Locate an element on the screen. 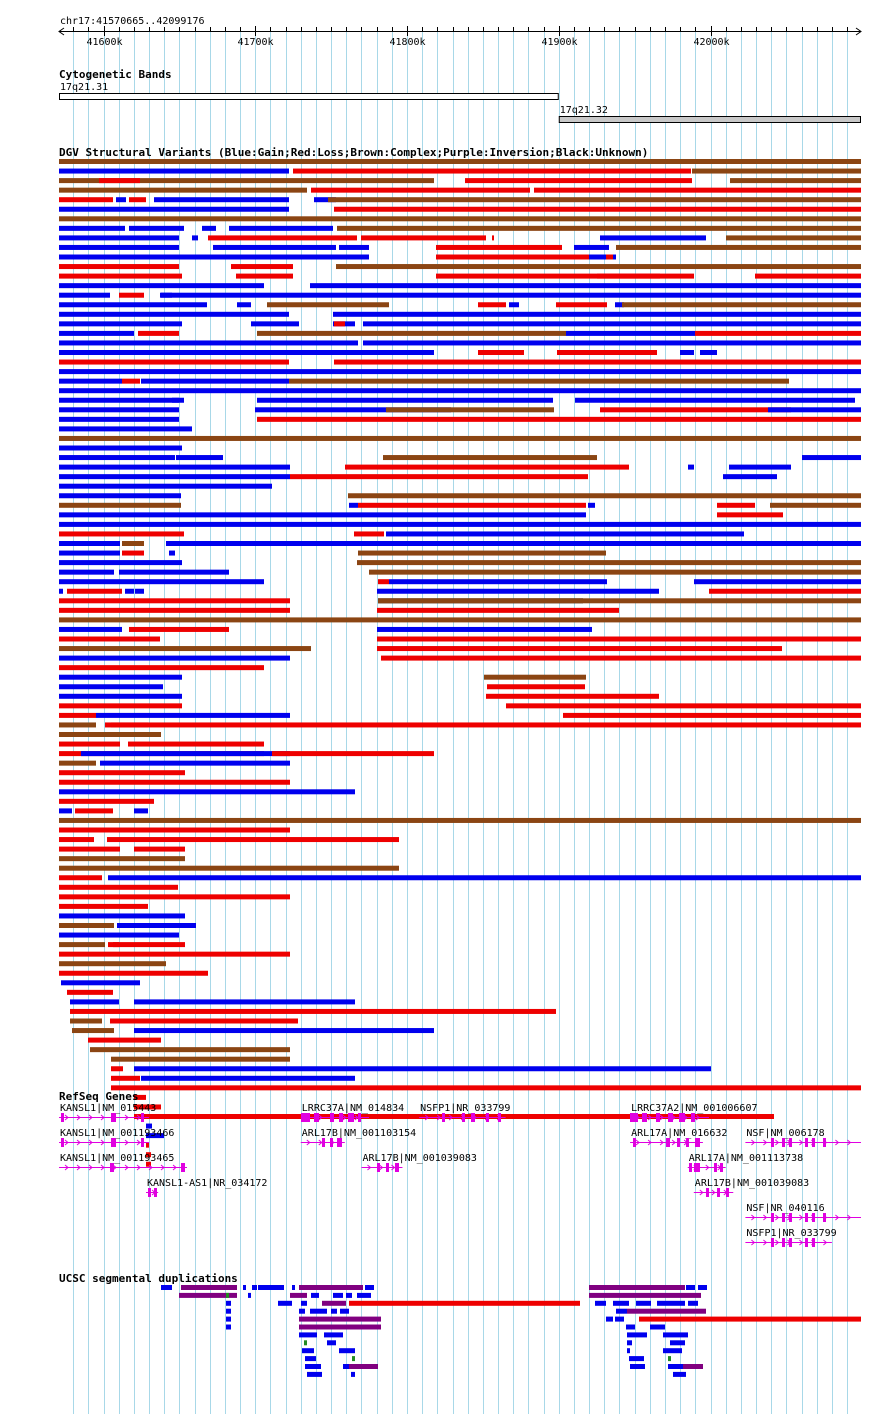 The image size is (890, 1414). gene-label: KANSL1|NM_001193465 is located at coordinates (117, 1158).